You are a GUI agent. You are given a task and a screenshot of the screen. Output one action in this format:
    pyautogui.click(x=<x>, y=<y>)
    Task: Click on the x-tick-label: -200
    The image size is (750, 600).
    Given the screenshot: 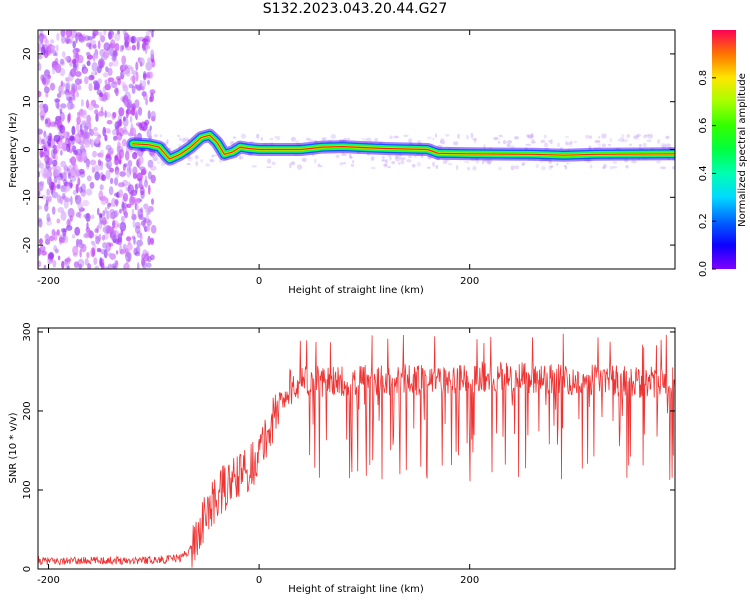 What is the action you would take?
    pyautogui.click(x=48, y=580)
    